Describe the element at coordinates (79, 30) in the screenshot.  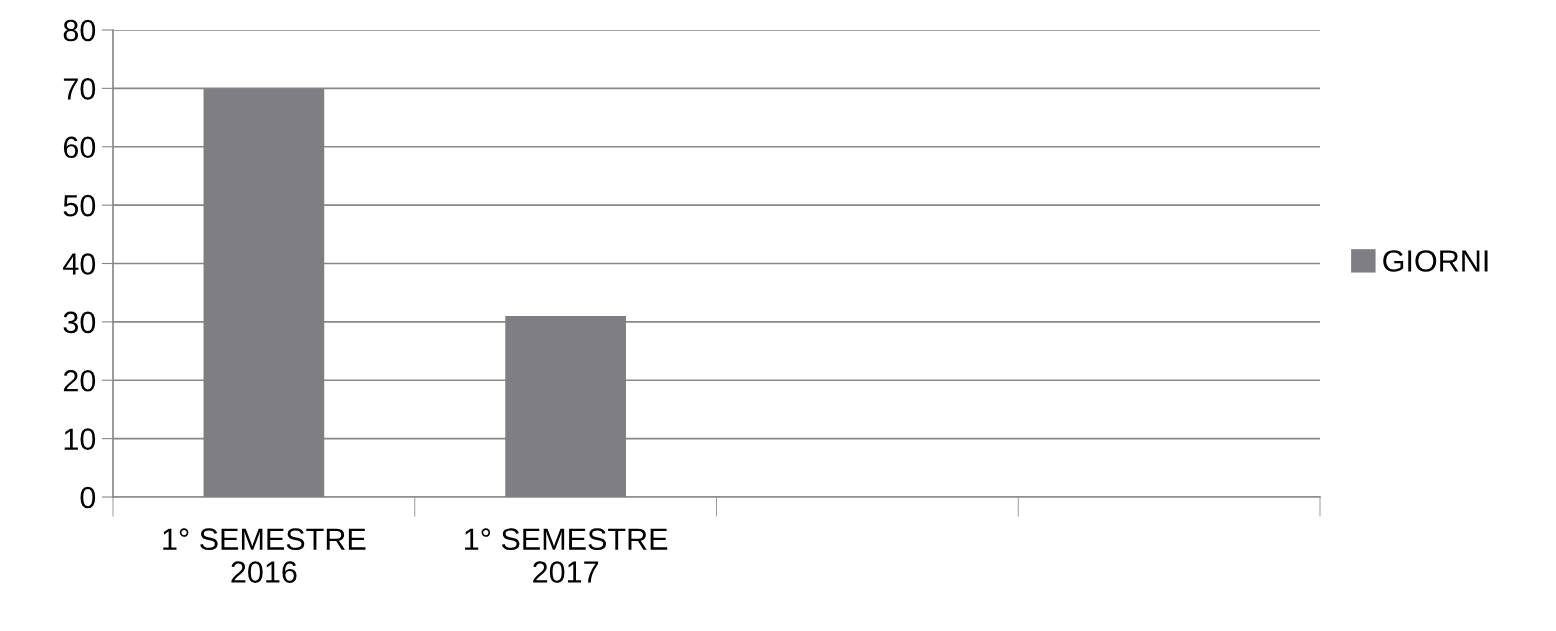
I see `y-tick-label: 80` at that location.